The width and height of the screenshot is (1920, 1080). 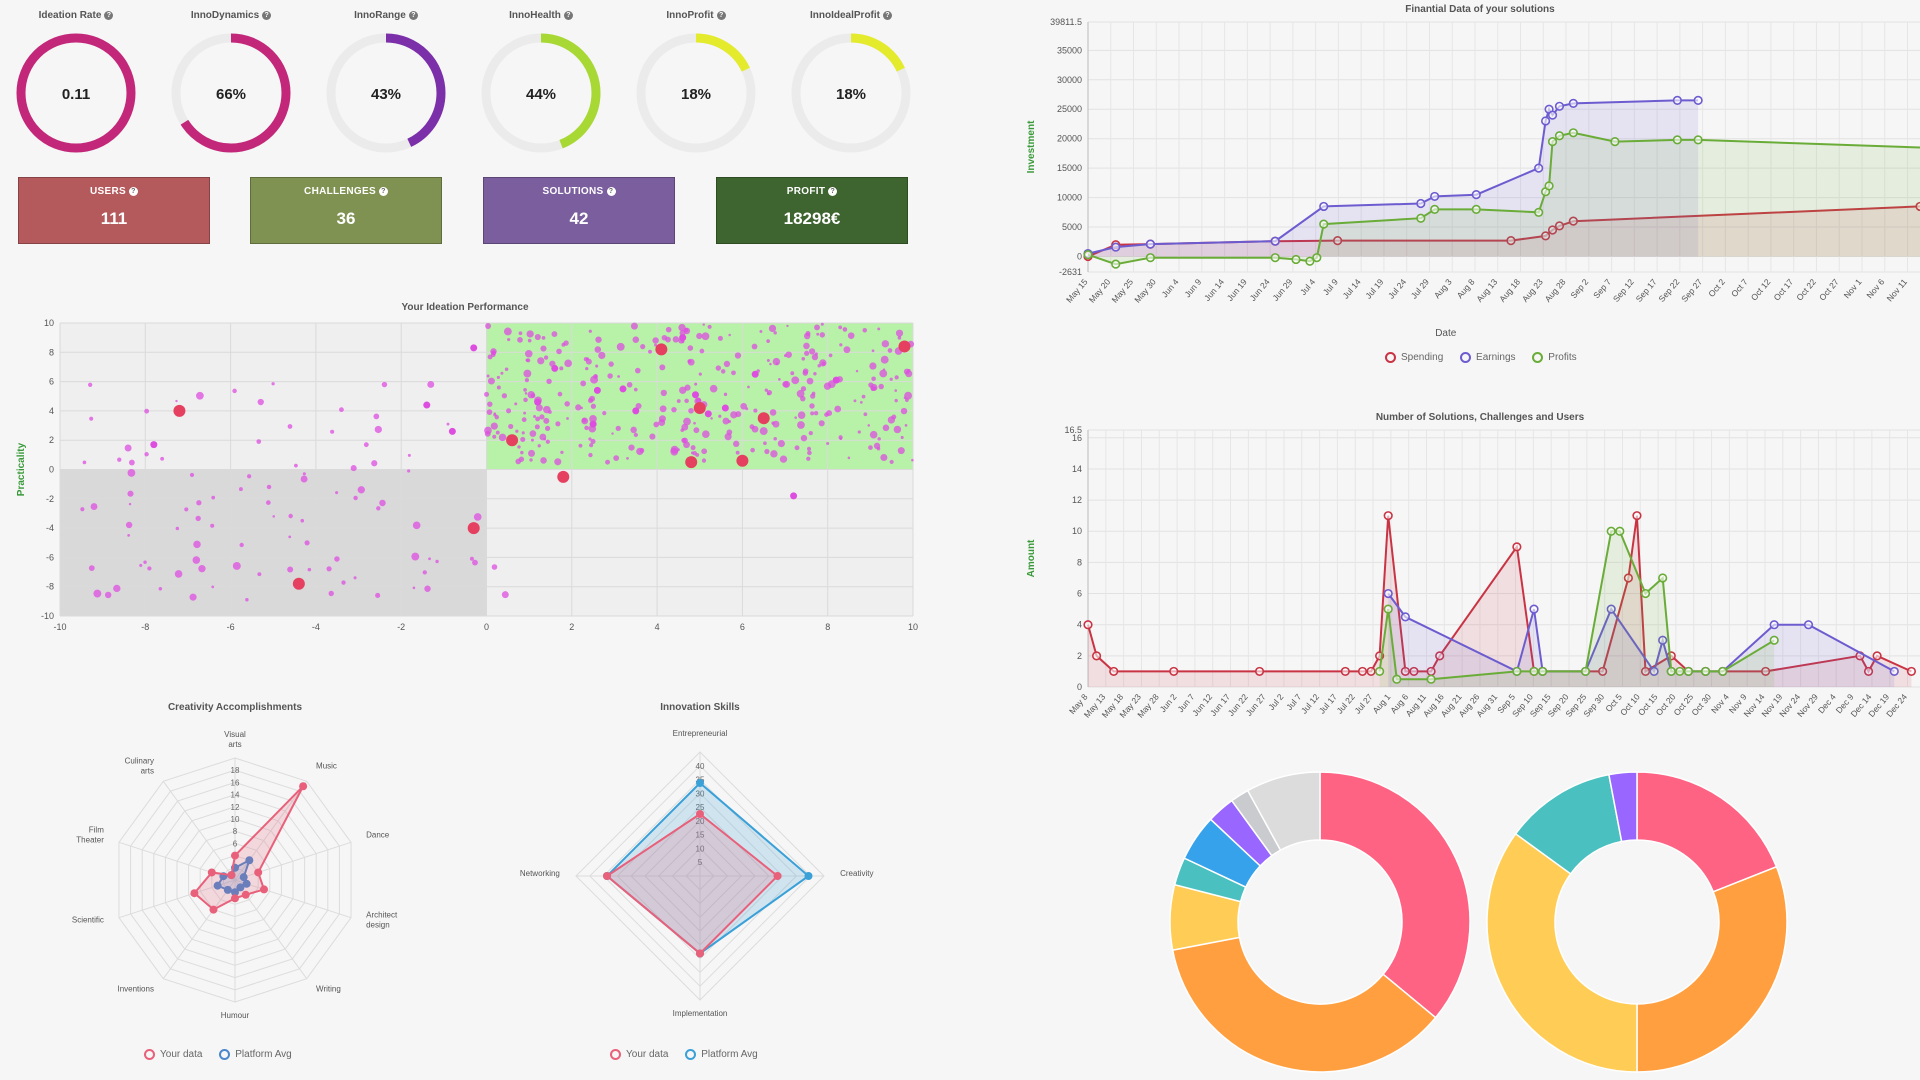 I want to click on tick-label: -2631, so click(x=1070, y=272).